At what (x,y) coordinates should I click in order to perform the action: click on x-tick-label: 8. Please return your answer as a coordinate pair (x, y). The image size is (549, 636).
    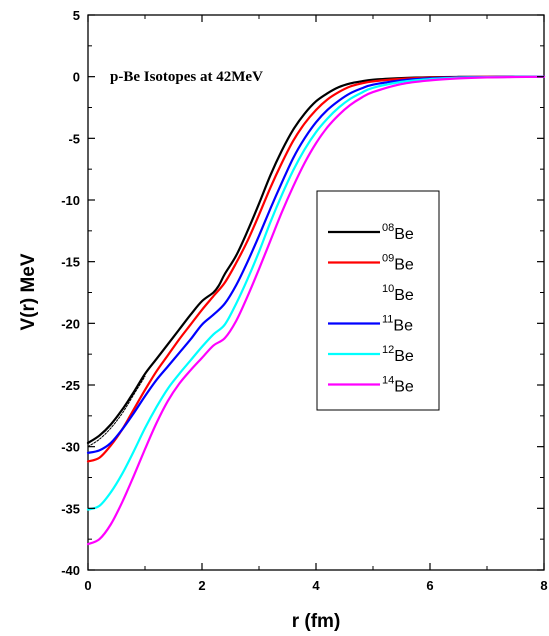
    Looking at the image, I should click on (543, 585).